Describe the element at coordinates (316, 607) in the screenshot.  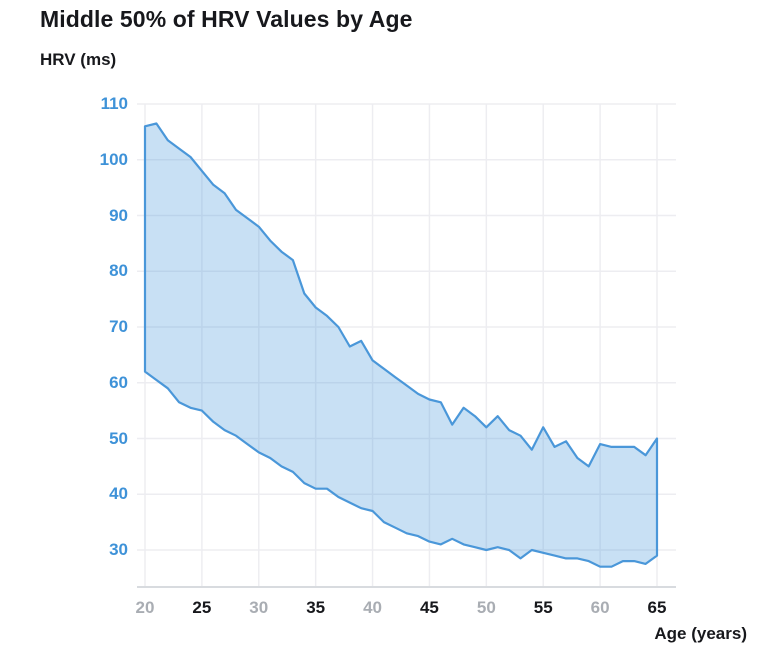
I see `x-tick-label-35: 35` at that location.